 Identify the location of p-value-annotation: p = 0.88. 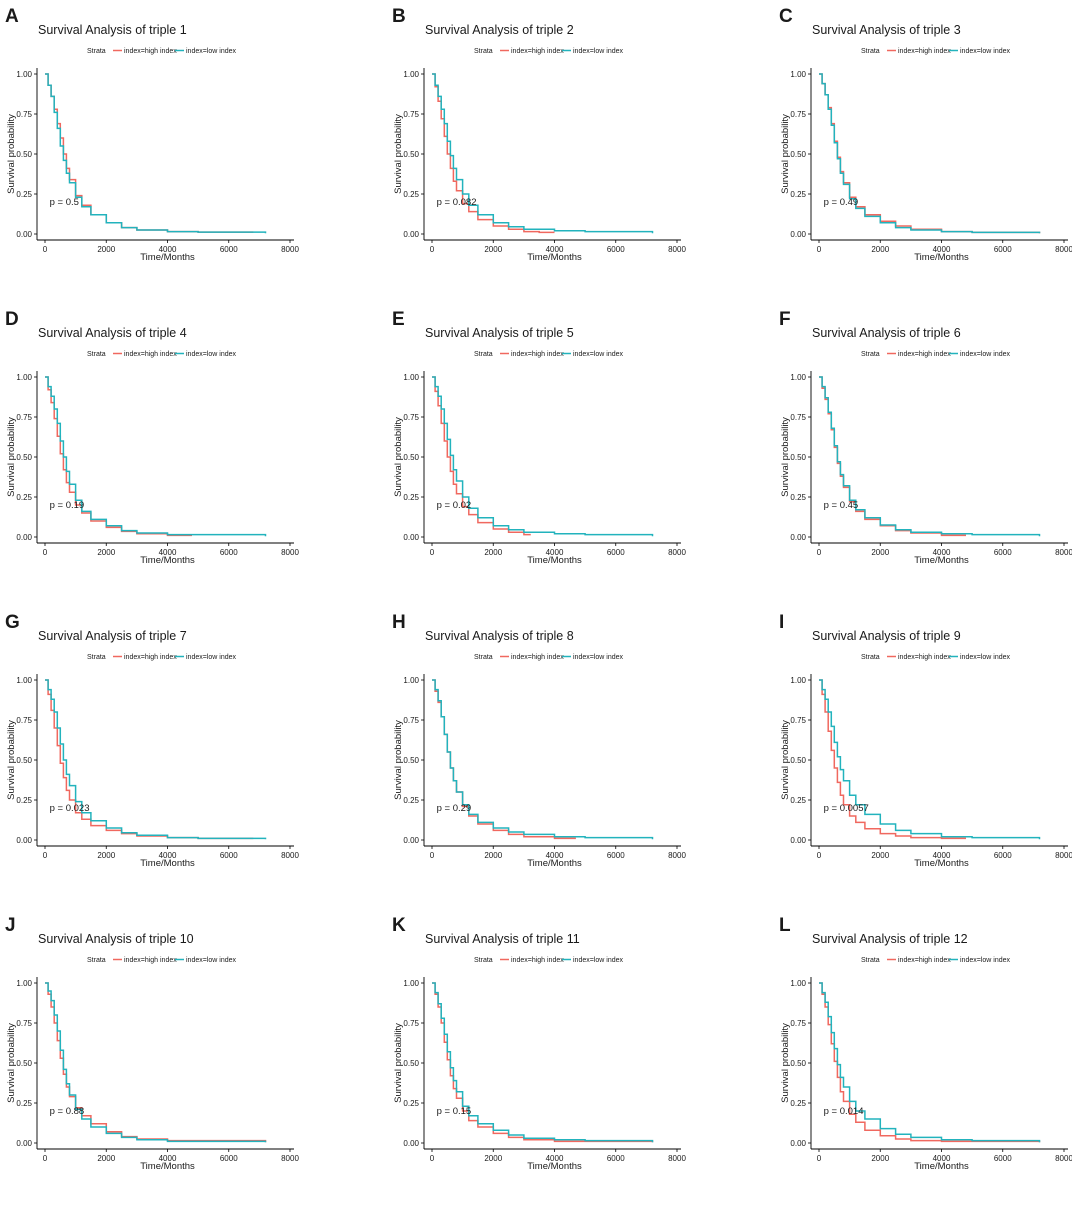
(67, 1111).